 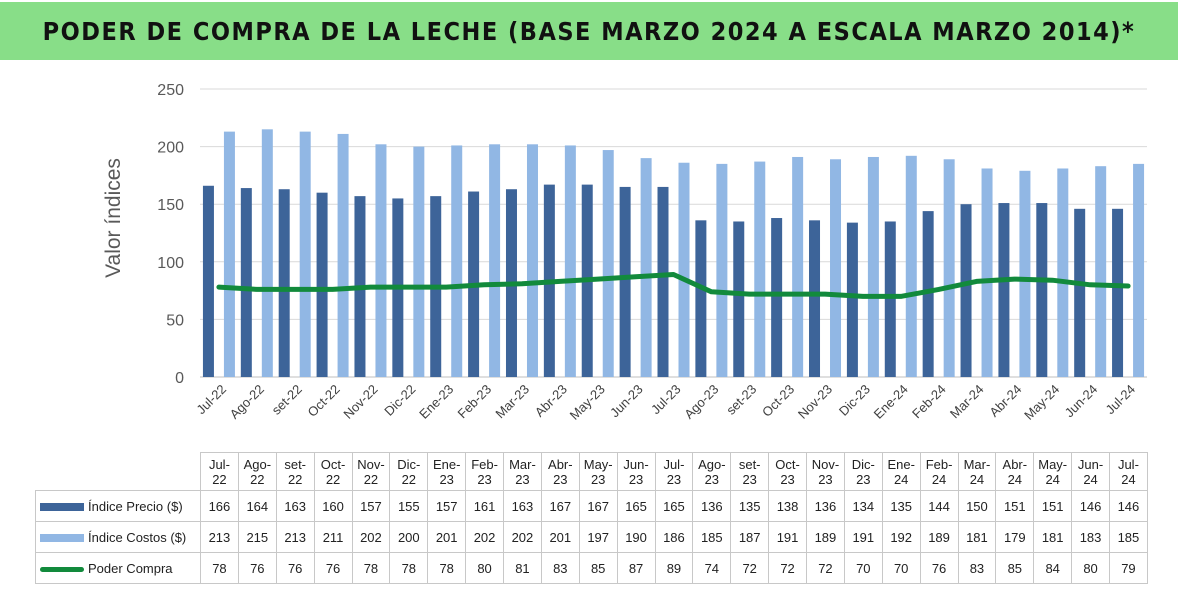 I want to click on table-value-cell: 215, so click(x=257, y=537).